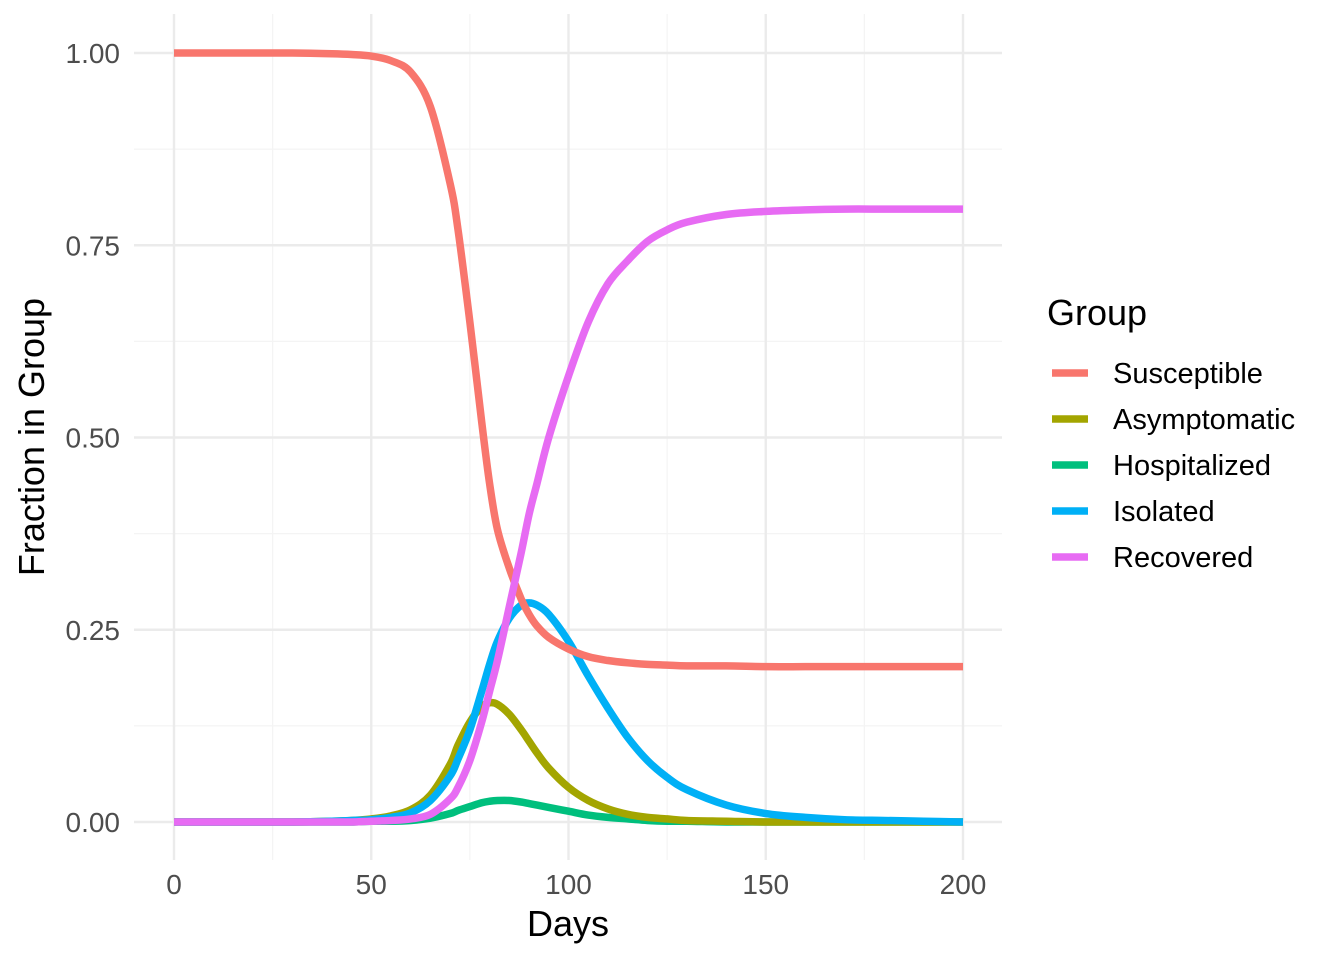 Image resolution: width=1344 pixels, height=965 pixels. I want to click on legend-label-recovered: Recovered, so click(1183, 558).